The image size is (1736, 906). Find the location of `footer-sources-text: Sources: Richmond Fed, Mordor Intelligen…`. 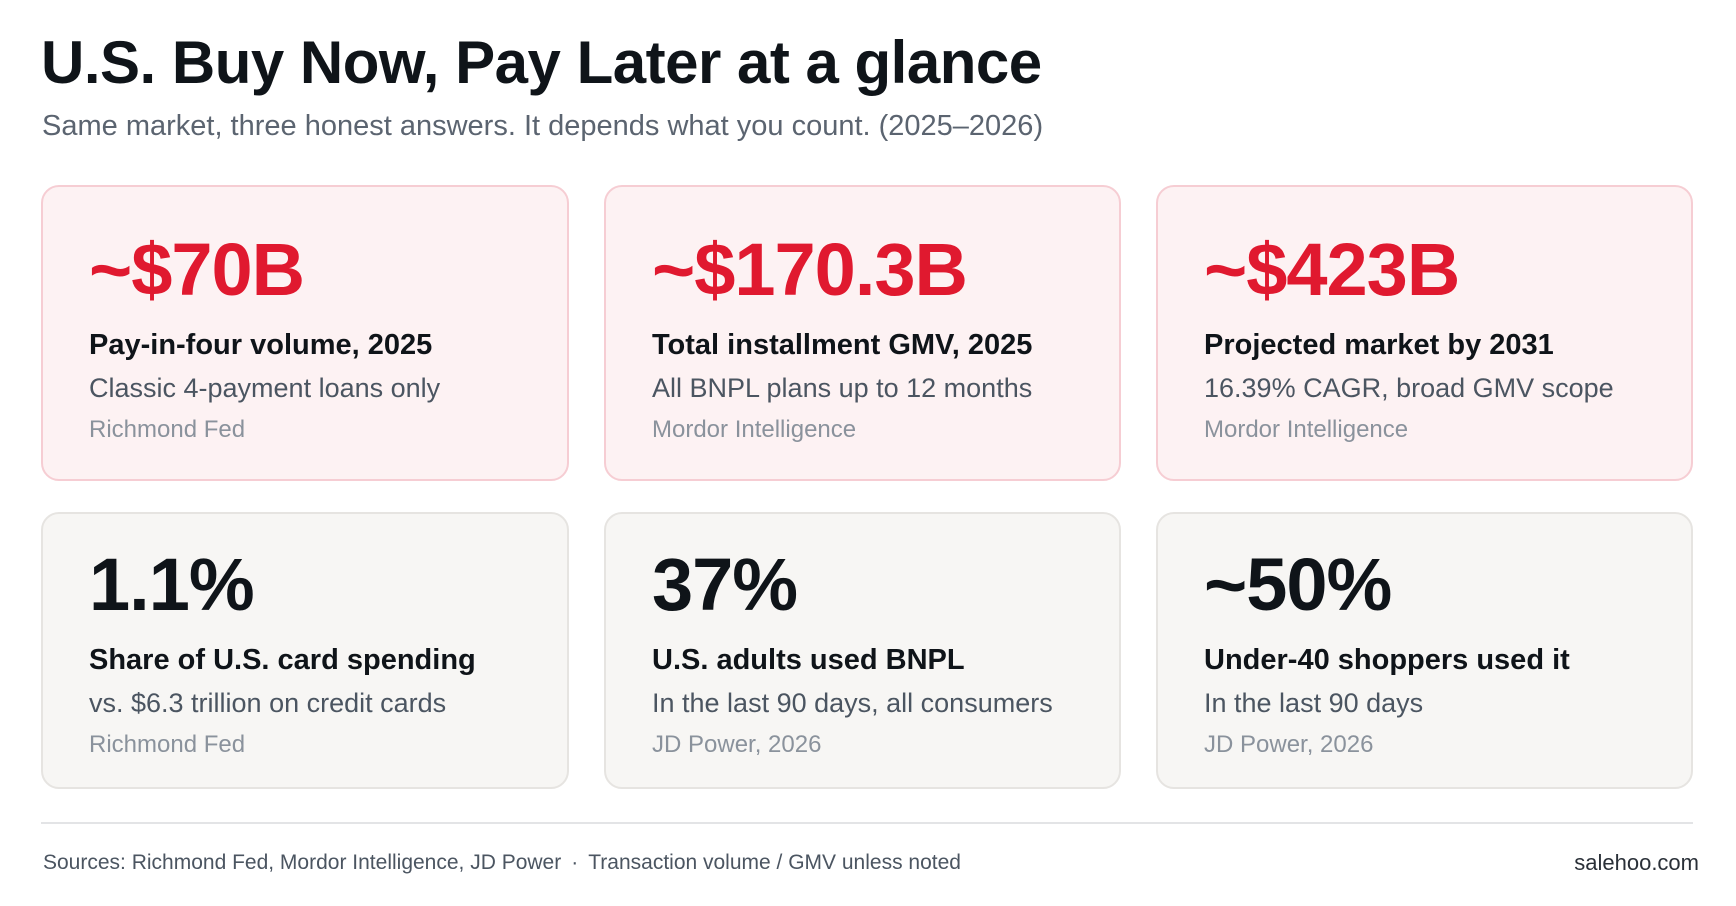

footer-sources-text: Sources: Richmond Fed, Mordor Intelligen… is located at coordinates (302, 862).